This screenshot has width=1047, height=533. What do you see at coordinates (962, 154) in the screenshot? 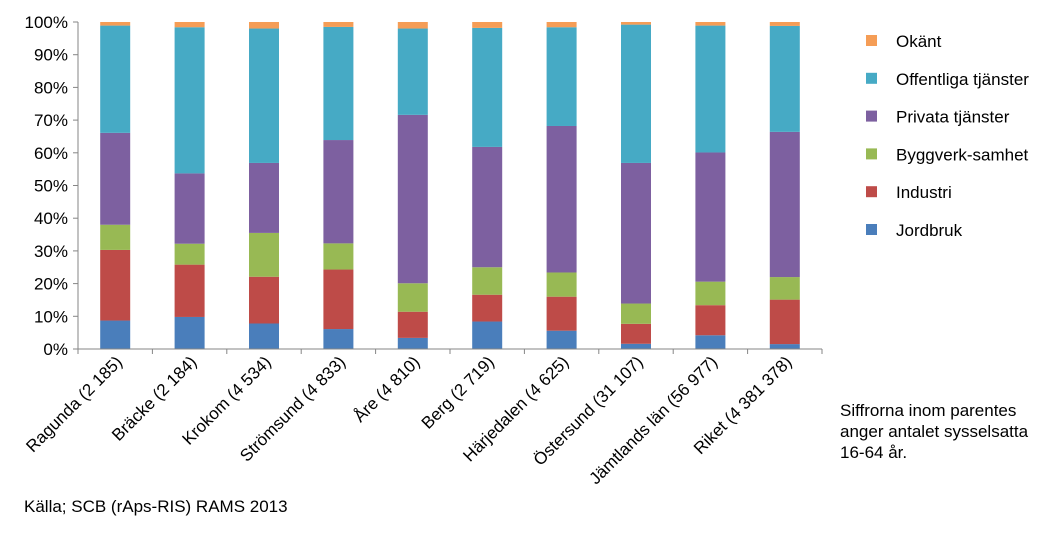
I see `legend-label: Byggverk-samhet` at bounding box center [962, 154].